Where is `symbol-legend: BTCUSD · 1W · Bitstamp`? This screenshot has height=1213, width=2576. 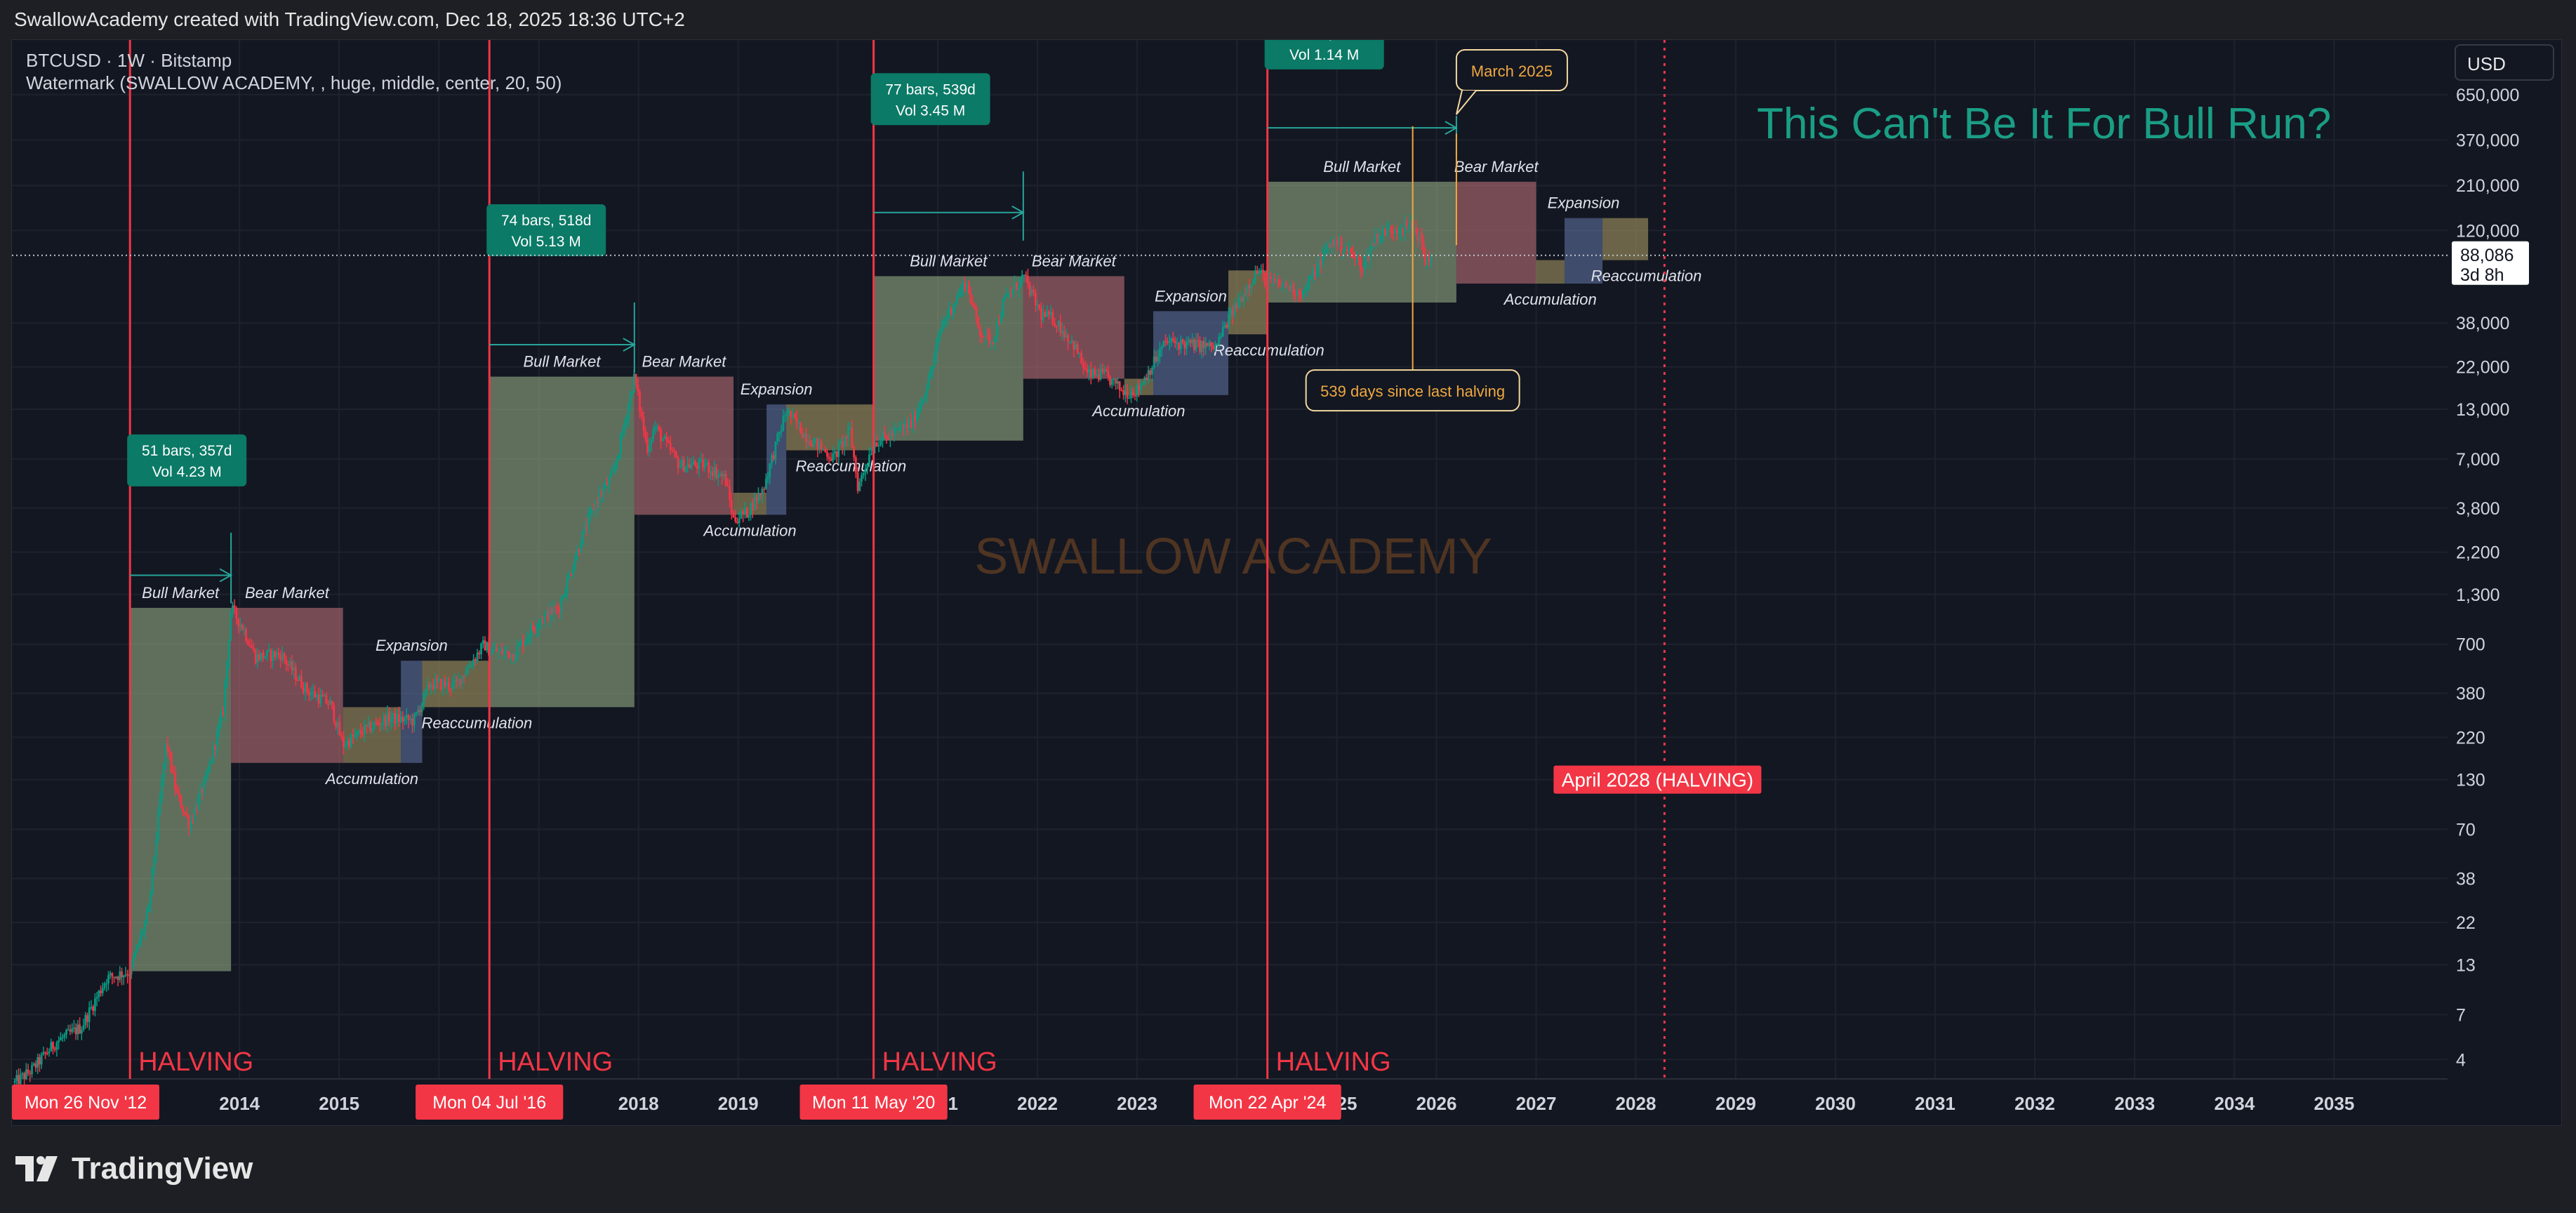 symbol-legend: BTCUSD · 1W · Bitstamp is located at coordinates (129, 60).